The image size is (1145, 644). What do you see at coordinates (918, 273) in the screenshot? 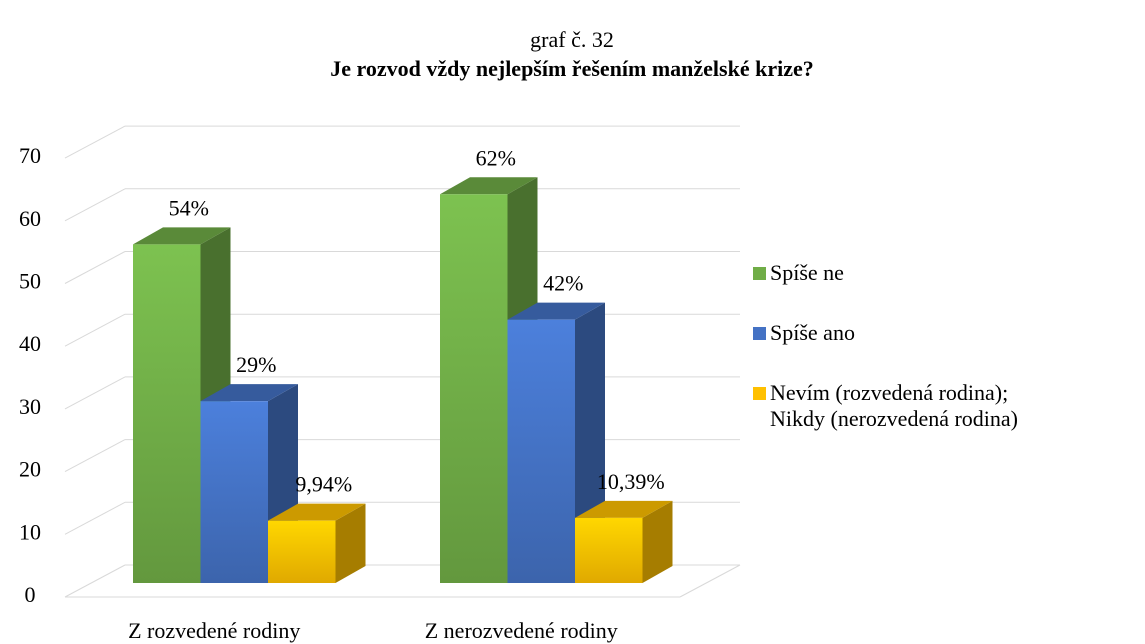
I see `legend-item: Spíše ne` at bounding box center [918, 273].